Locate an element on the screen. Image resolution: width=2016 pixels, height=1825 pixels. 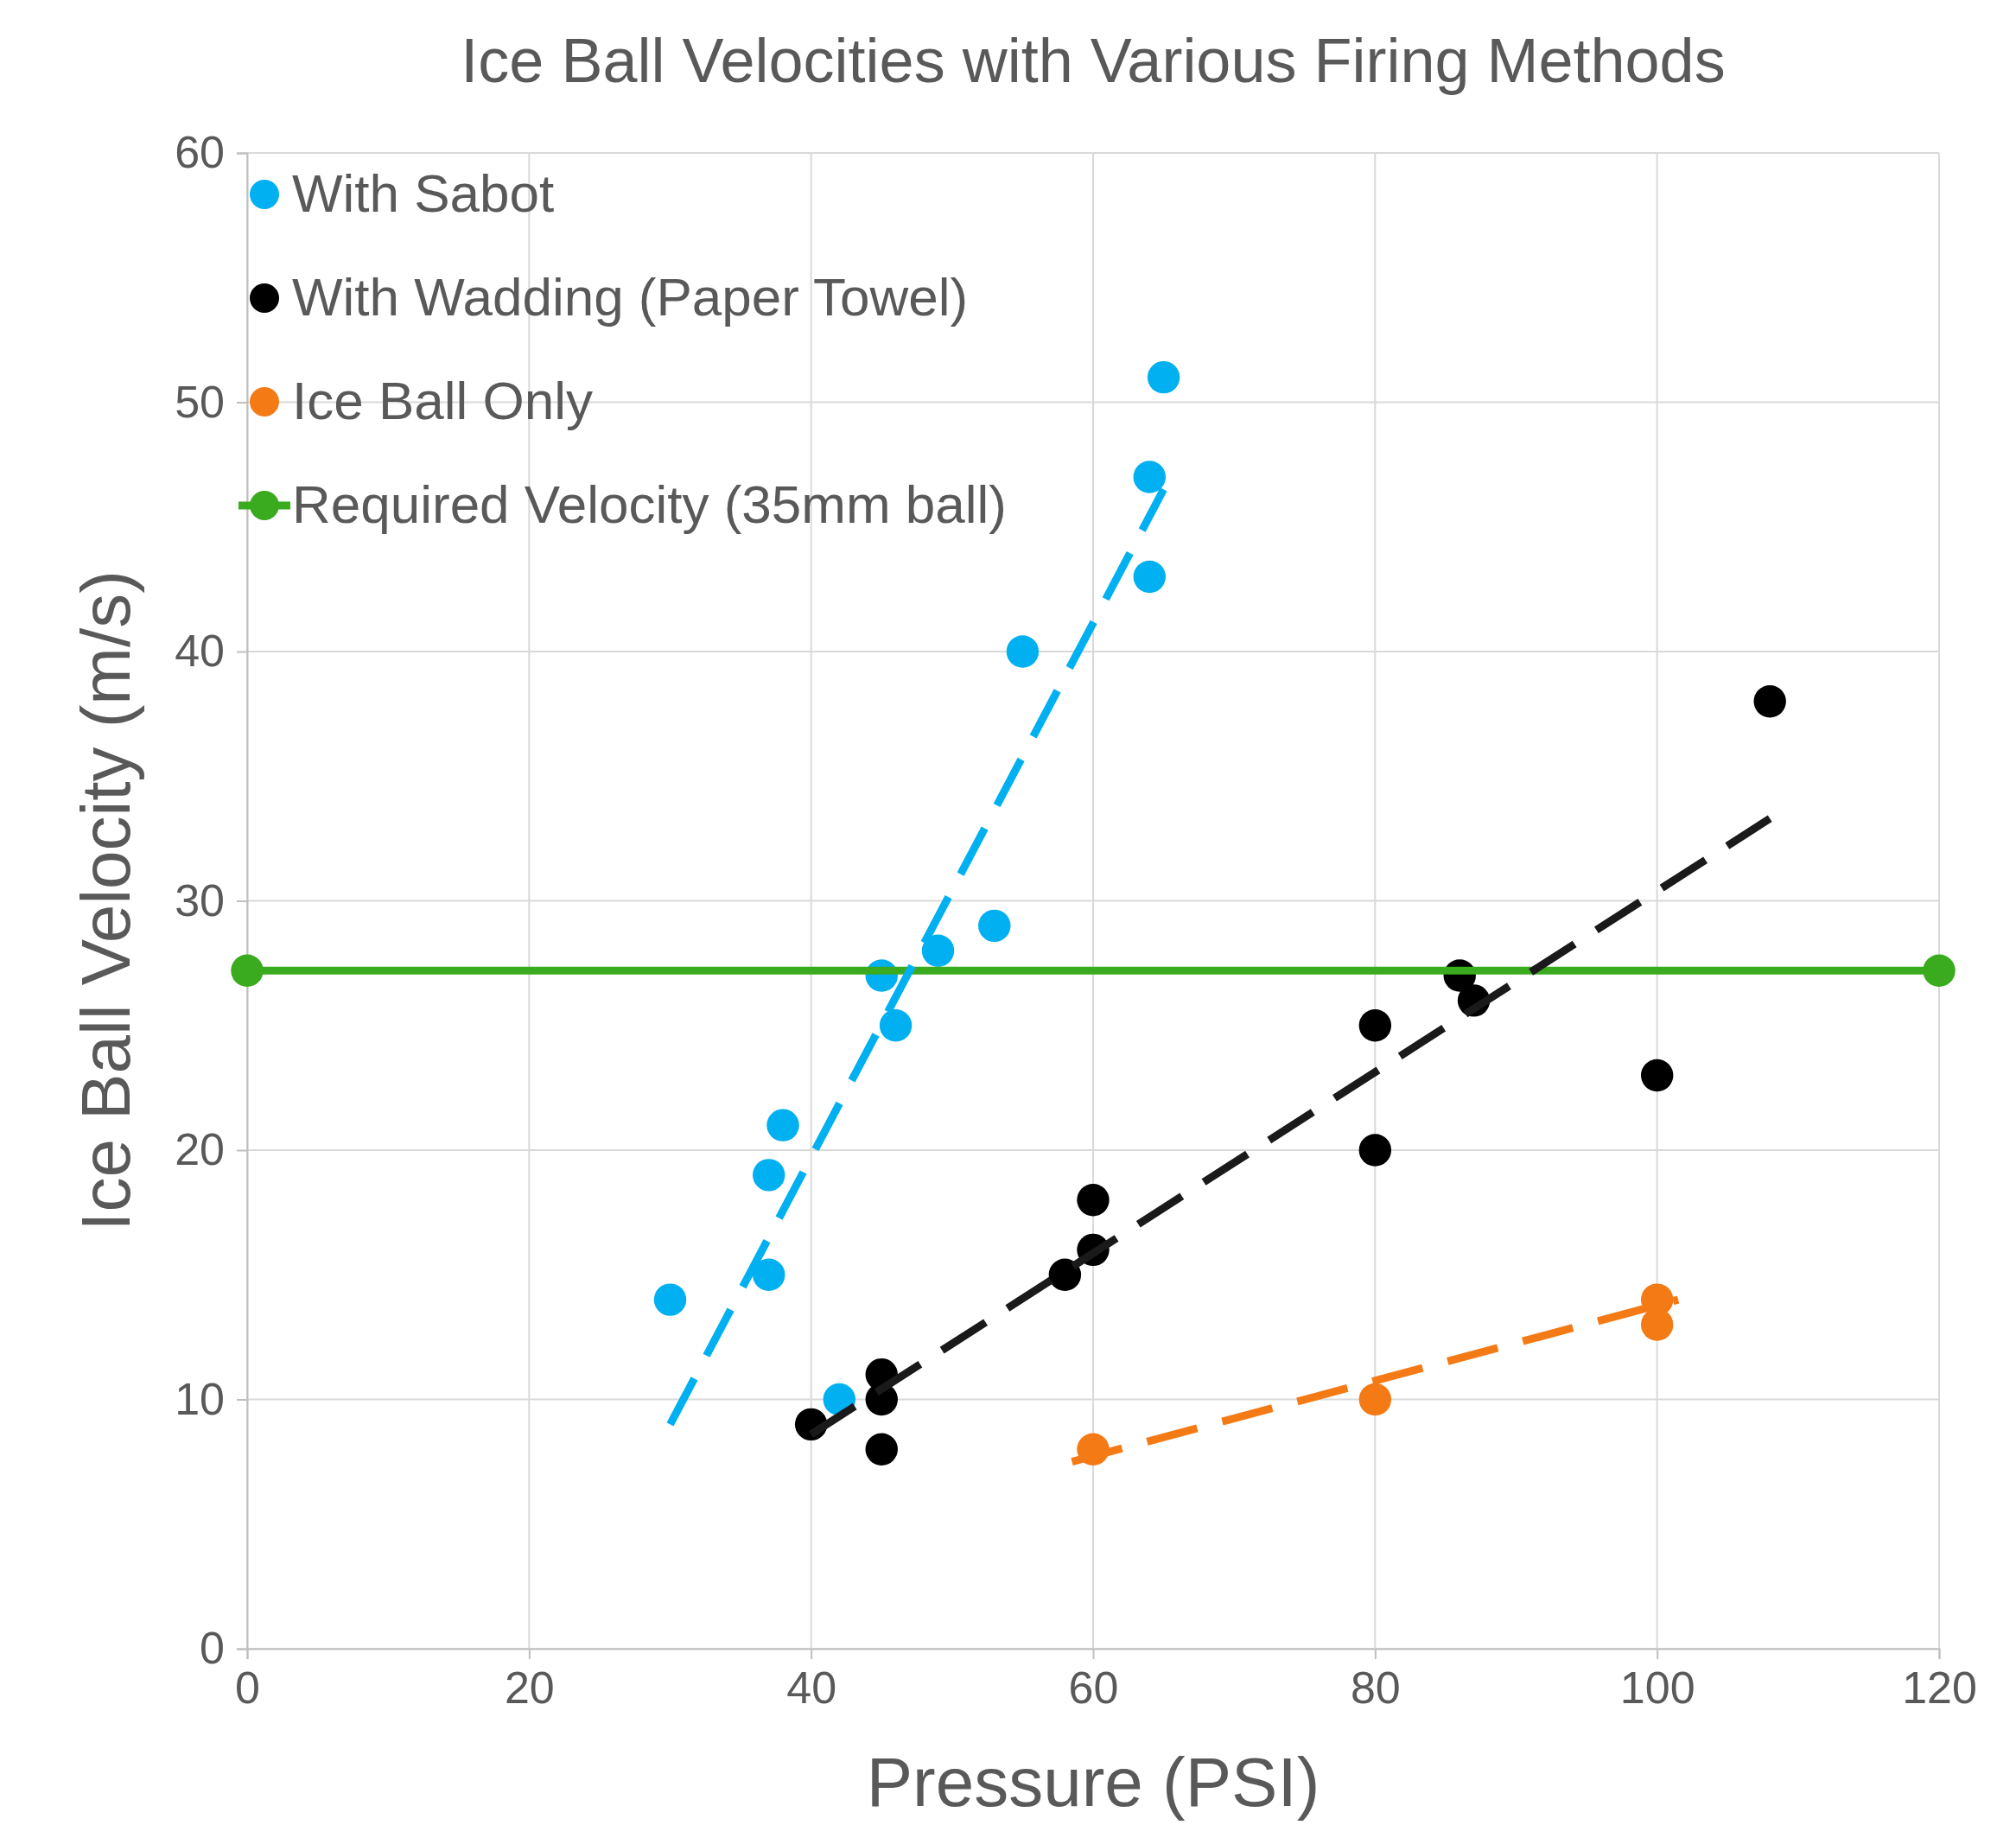
chart-title: Ice Ball Velocities with Various Firing Methods is located at coordinates (1093, 61).